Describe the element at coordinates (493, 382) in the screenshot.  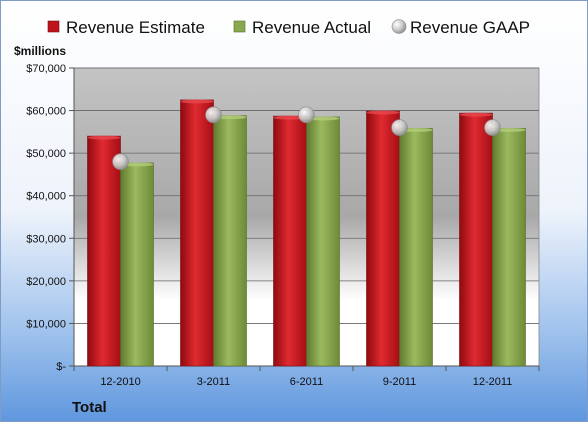
I see `x-tick-label: 12-2011` at that location.